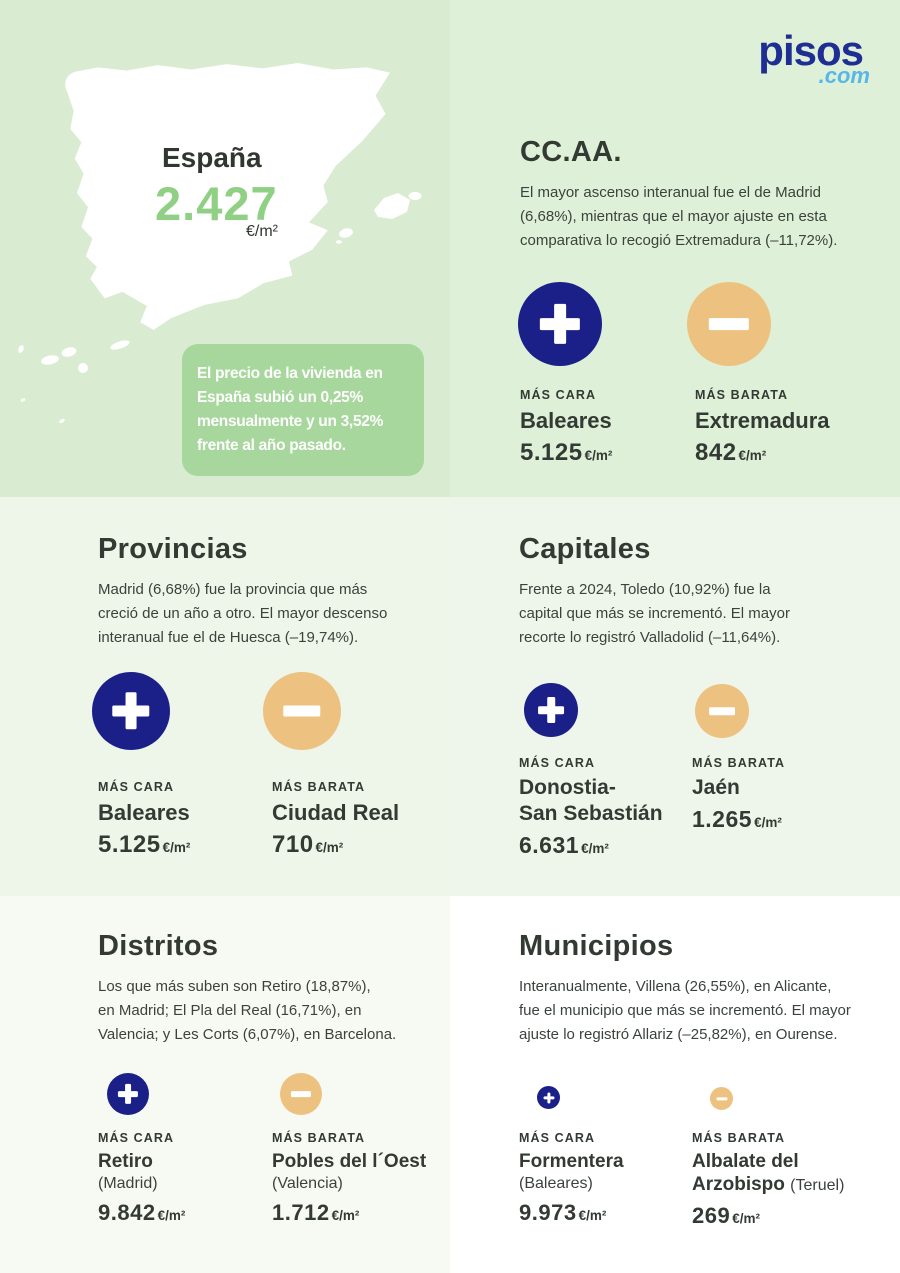 Image resolution: width=900 pixels, height=1273 pixels. Describe the element at coordinates (158, 946) in the screenshot. I see `distritos-title: Distritos` at that location.